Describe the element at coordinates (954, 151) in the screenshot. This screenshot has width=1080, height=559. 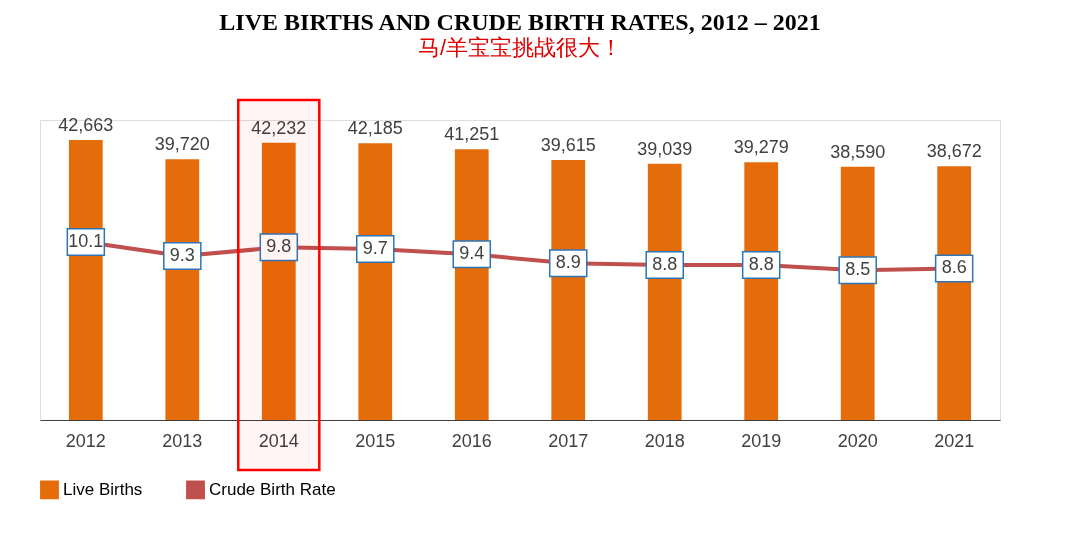
I see `data-label: 38,672` at that location.